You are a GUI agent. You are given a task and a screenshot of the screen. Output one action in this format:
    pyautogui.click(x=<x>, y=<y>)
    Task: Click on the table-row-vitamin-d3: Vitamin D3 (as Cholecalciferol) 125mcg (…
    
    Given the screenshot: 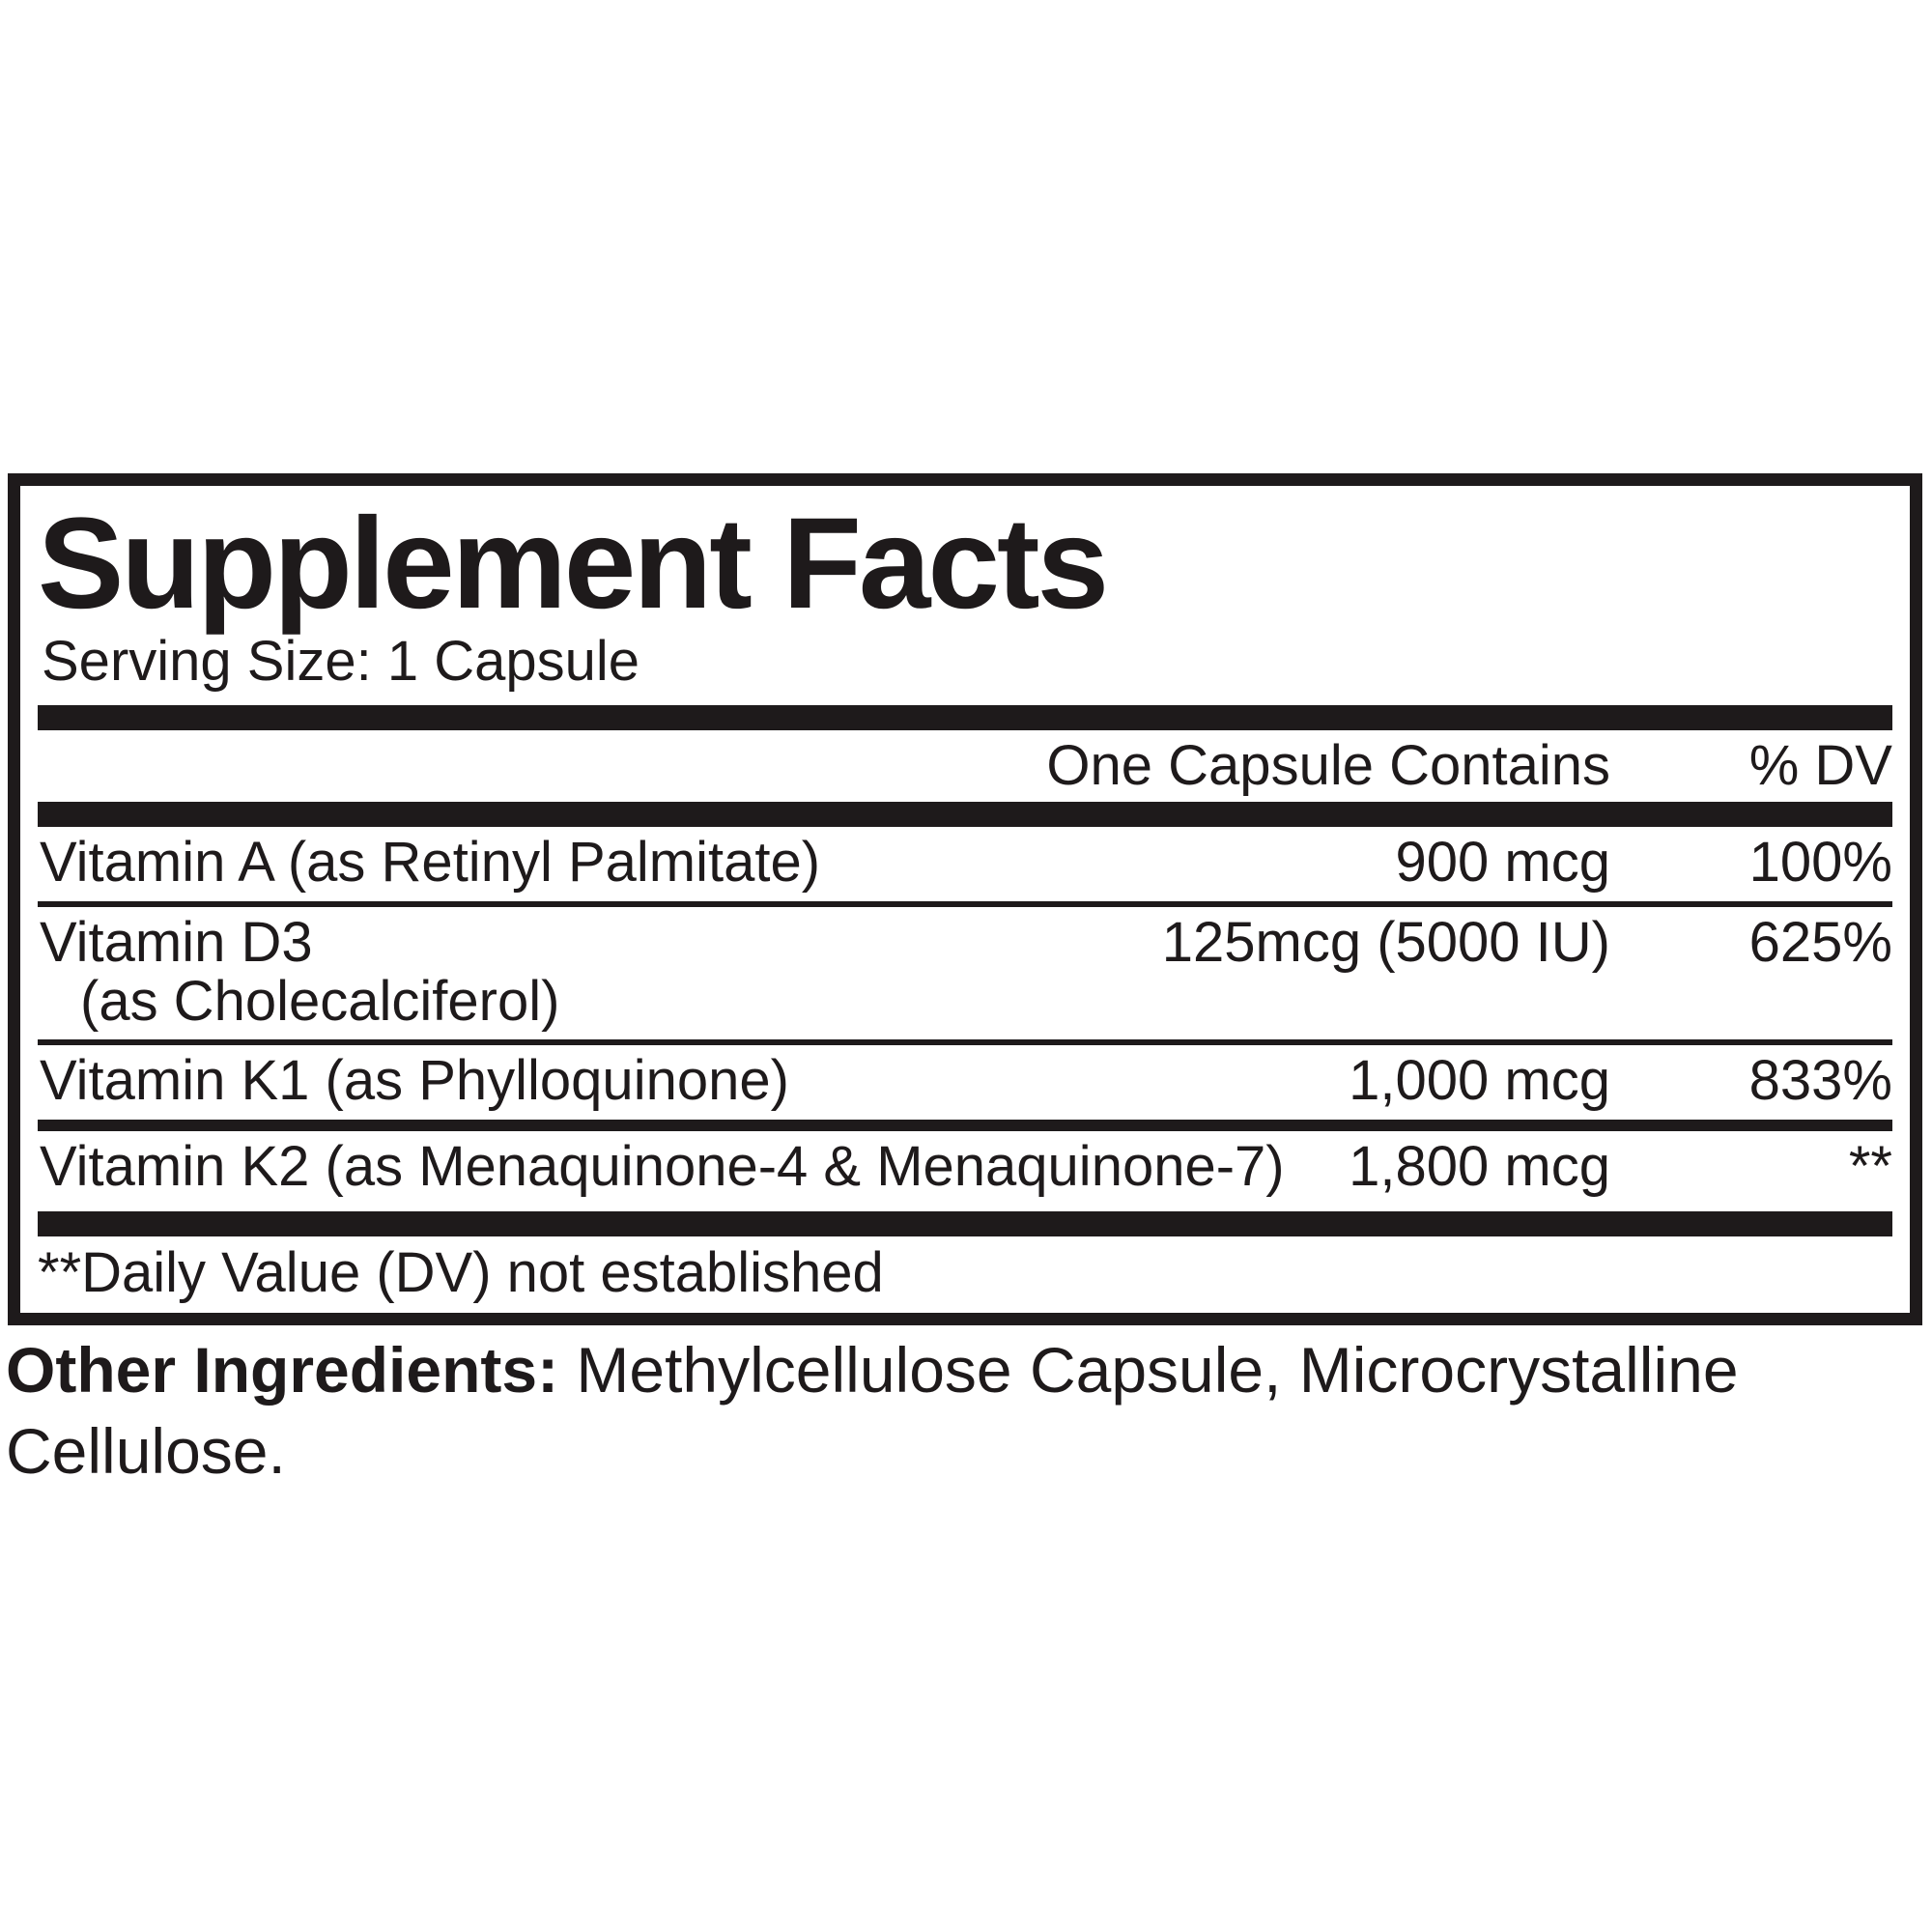 What is the action you would take?
    pyautogui.click(x=965, y=970)
    